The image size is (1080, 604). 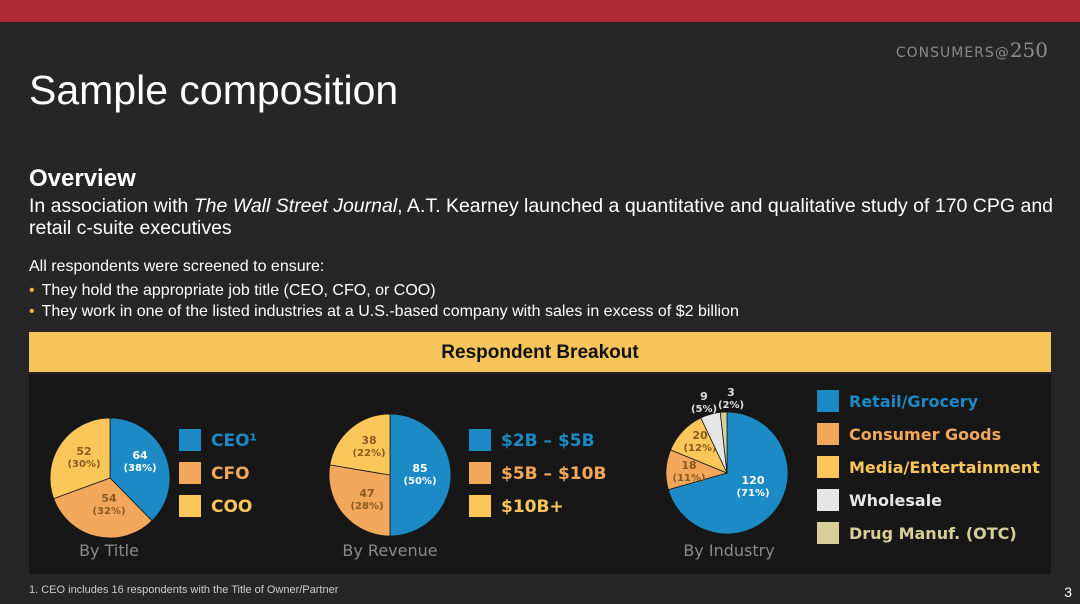 What do you see at coordinates (83, 464) in the screenshot?
I see `slice-percent-label: (30%)` at bounding box center [83, 464].